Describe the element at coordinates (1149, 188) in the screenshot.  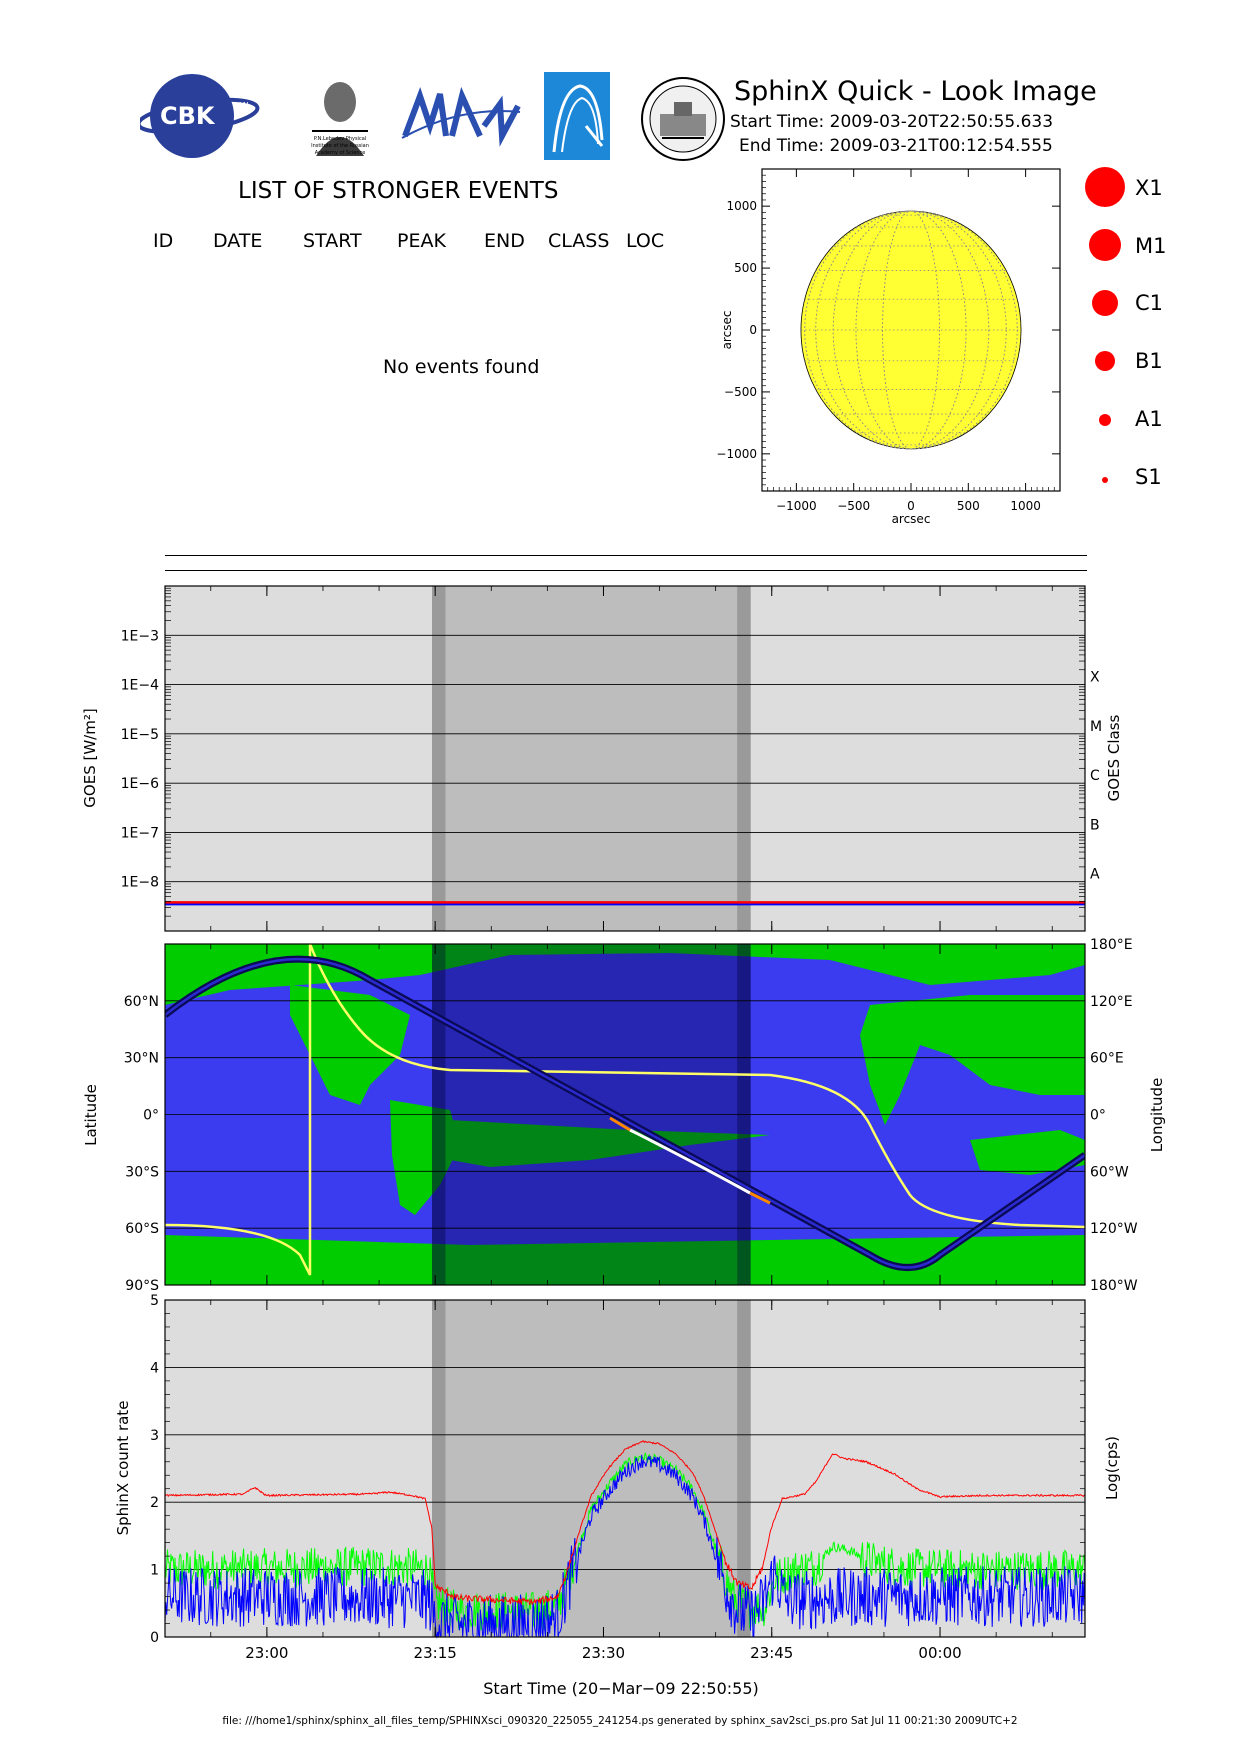
I see `flare-scale-label: X1` at that location.